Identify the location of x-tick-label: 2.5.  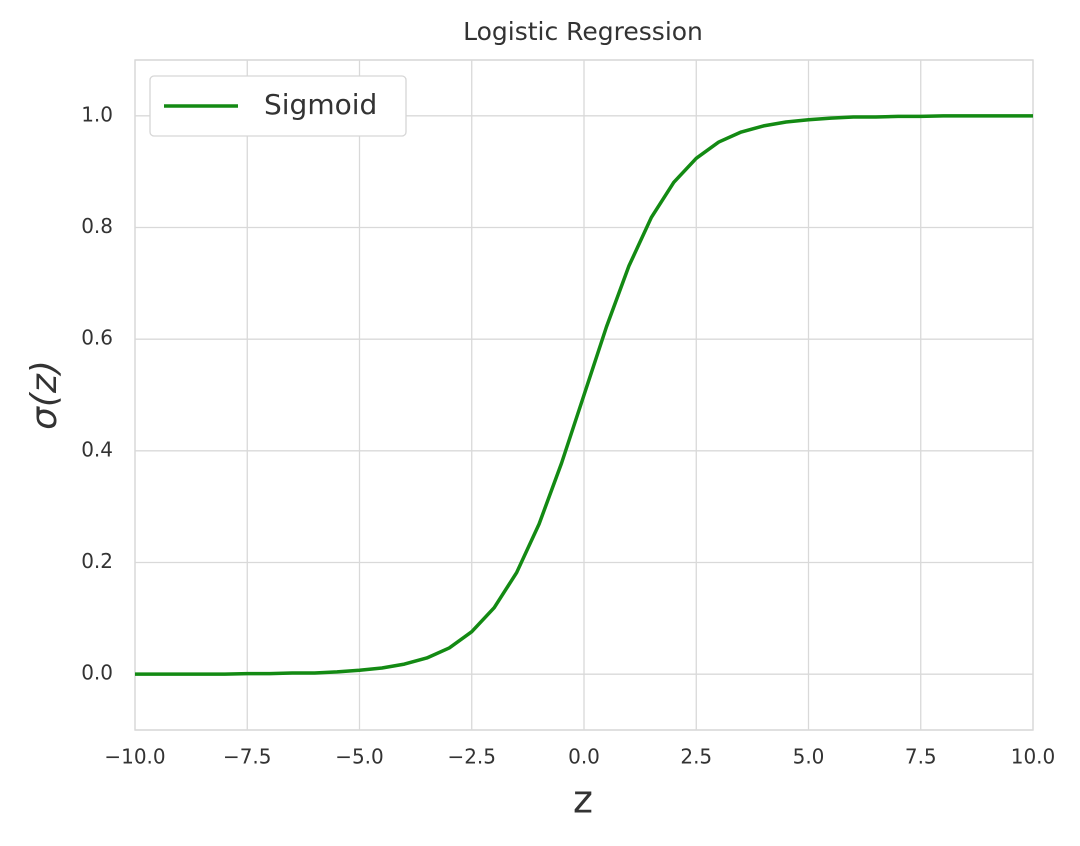
(696, 757).